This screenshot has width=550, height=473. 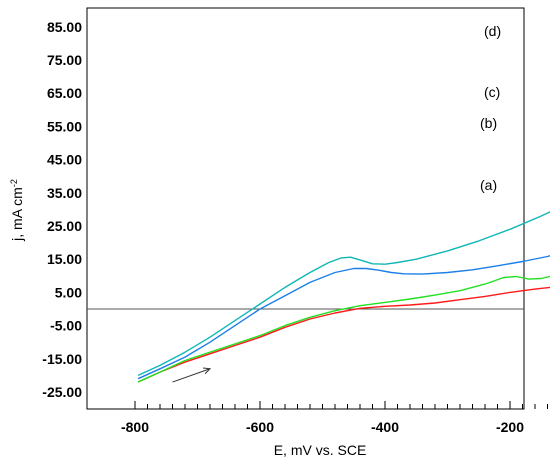 I want to click on y-tick-label: 15.00, so click(x=64, y=259).